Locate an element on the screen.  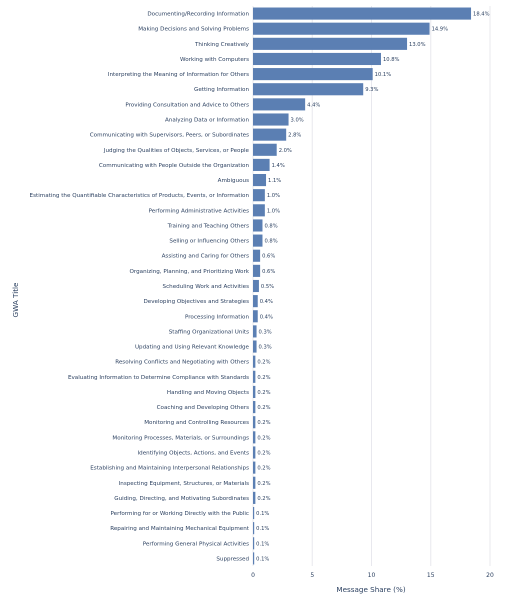
category-label: Monitoring and Controlling Resources is located at coordinates (196, 423).